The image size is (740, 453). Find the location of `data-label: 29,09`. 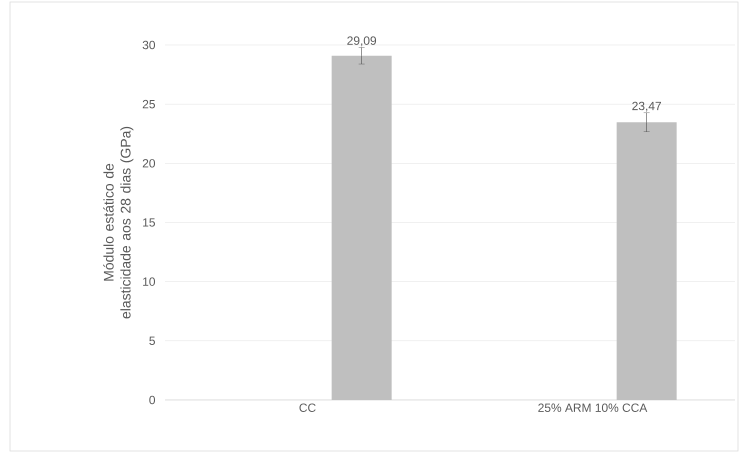

data-label: 29,09 is located at coordinates (361, 41).